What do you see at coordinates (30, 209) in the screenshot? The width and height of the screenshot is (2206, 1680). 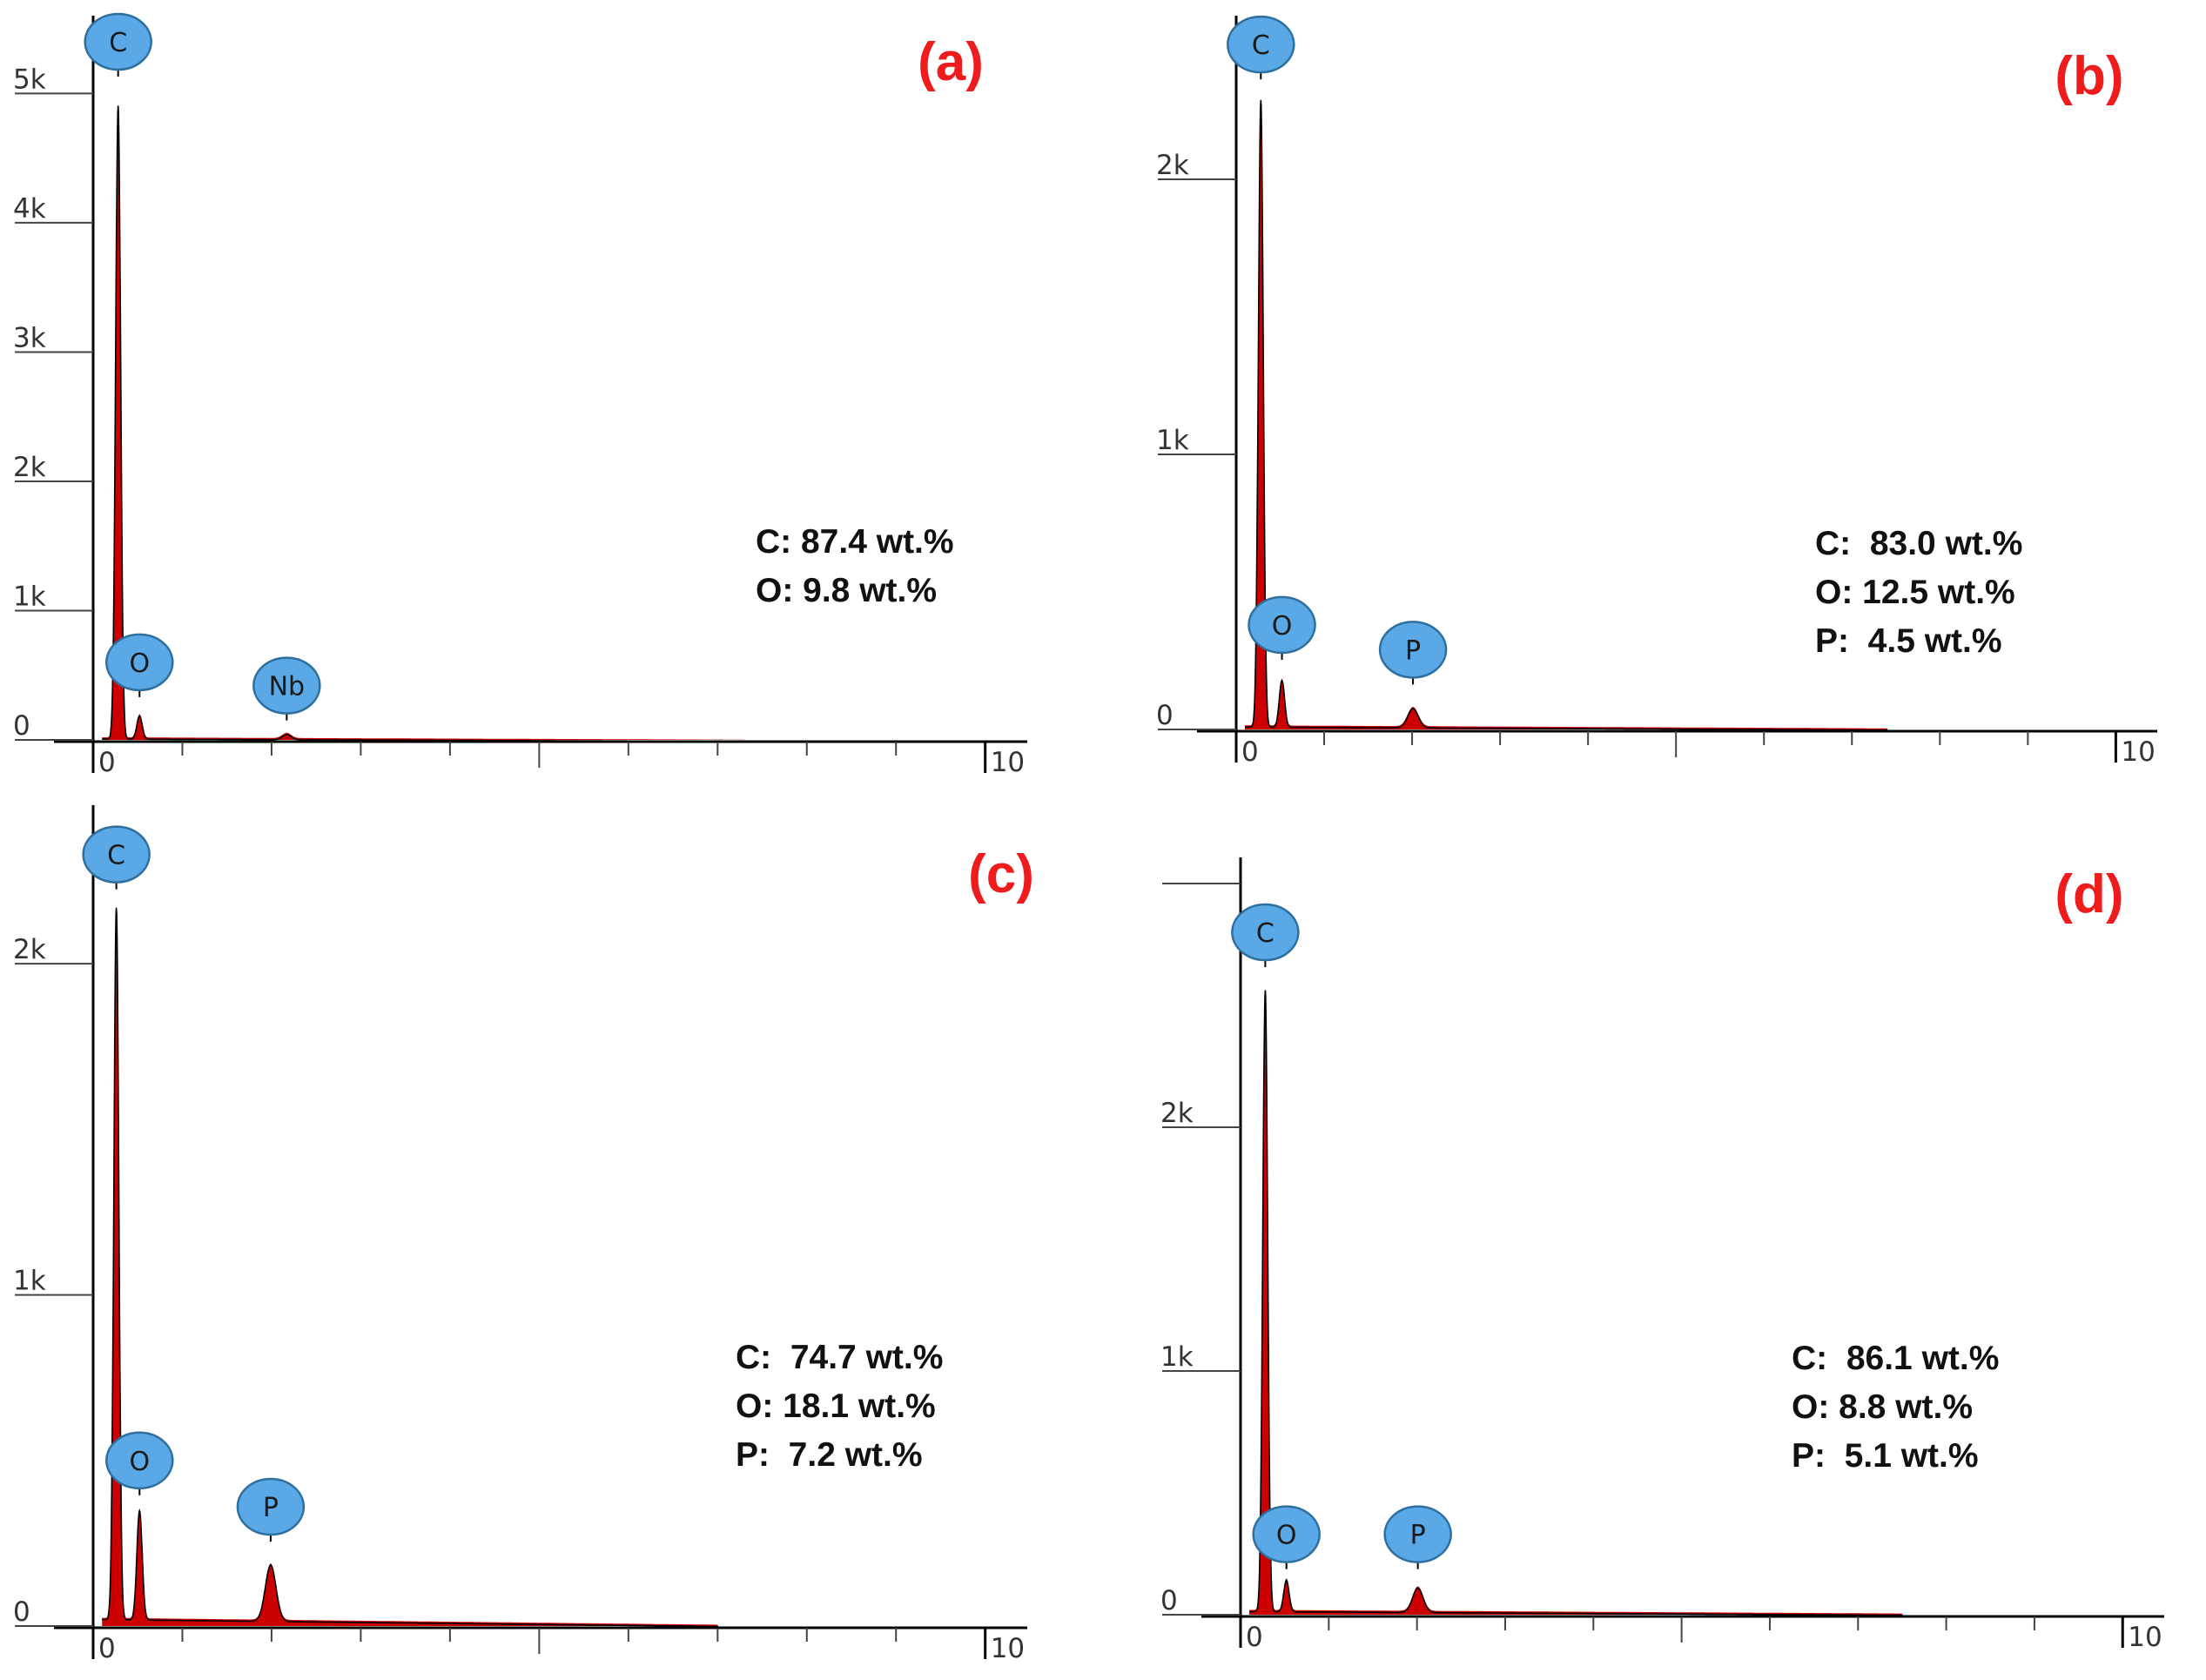 I see `y-tick-label: 4k` at bounding box center [30, 209].